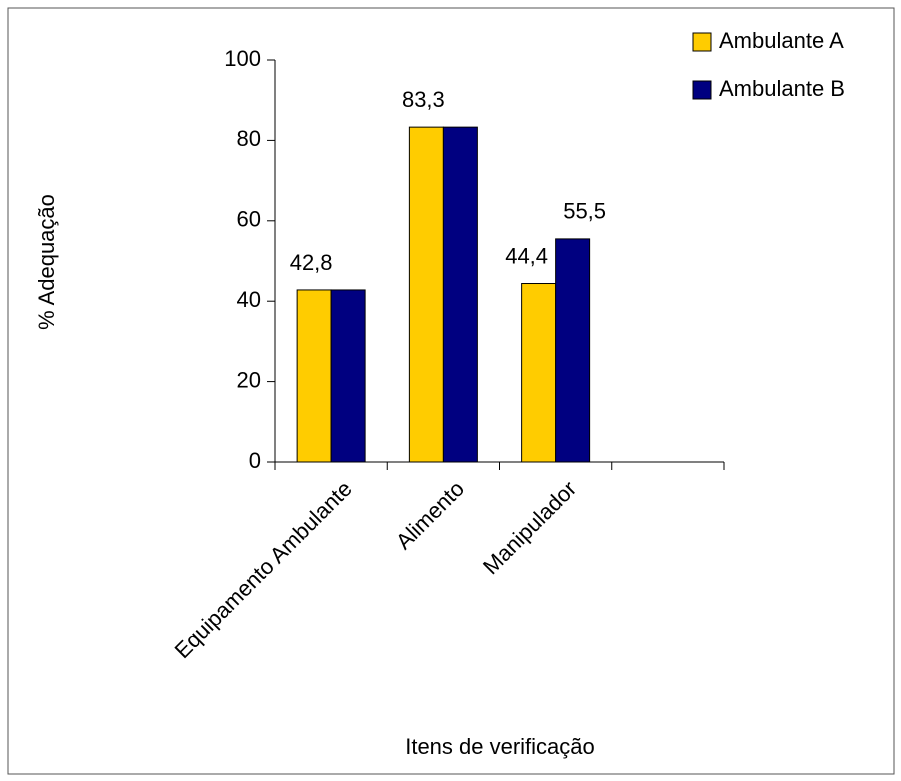 Image resolution: width=901 pixels, height=781 pixels. Describe the element at coordinates (249, 299) in the screenshot. I see `y-tick-label: 40` at that location.